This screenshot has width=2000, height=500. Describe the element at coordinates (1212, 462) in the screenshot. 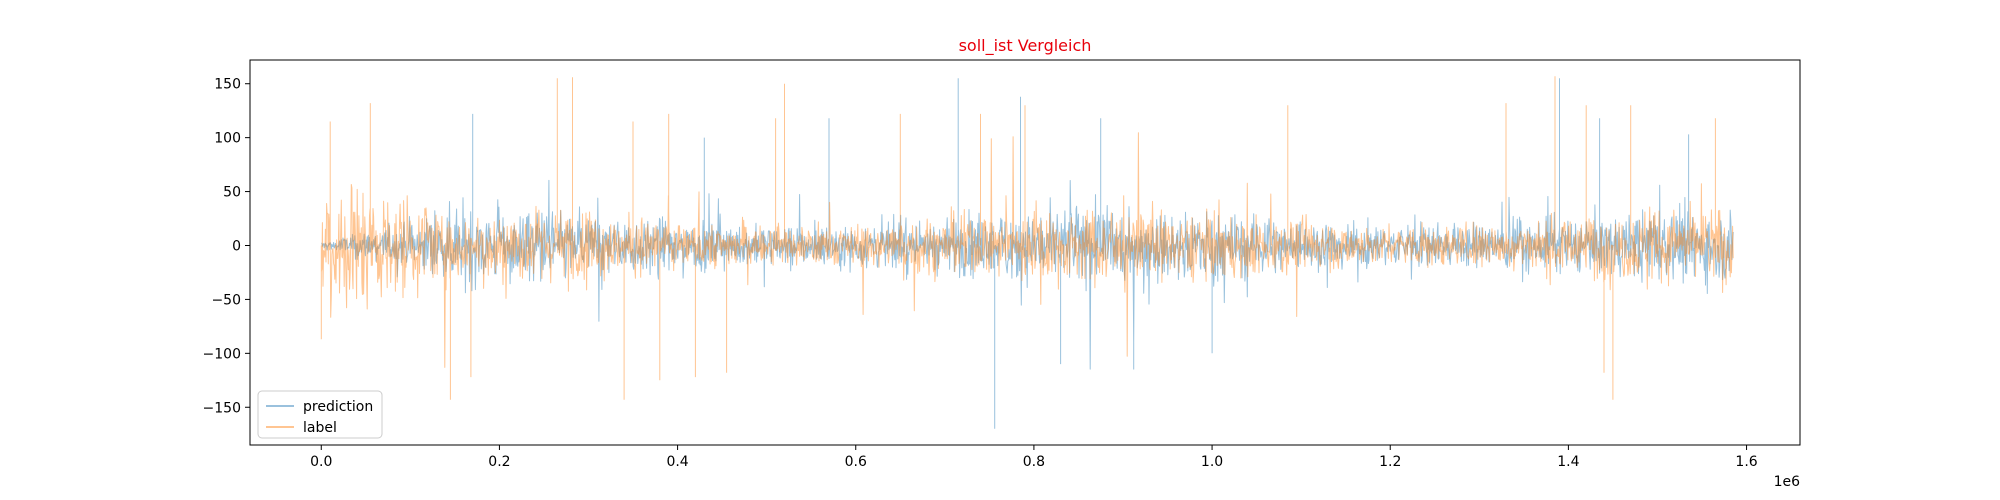

I see `x-tick-label: 1.0` at that location.